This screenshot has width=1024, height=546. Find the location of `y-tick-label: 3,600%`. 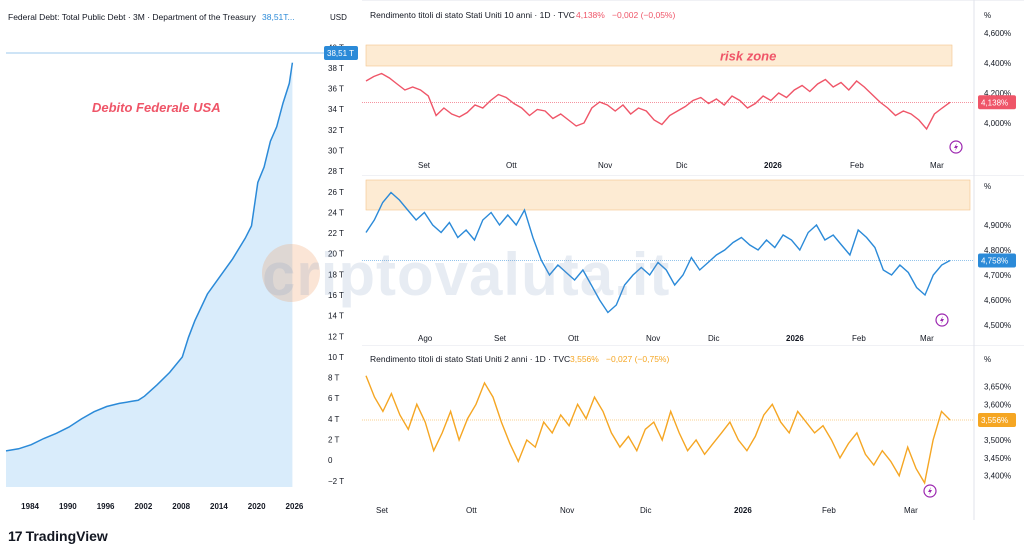

y-tick-label: 3,600% is located at coordinates (997, 404).